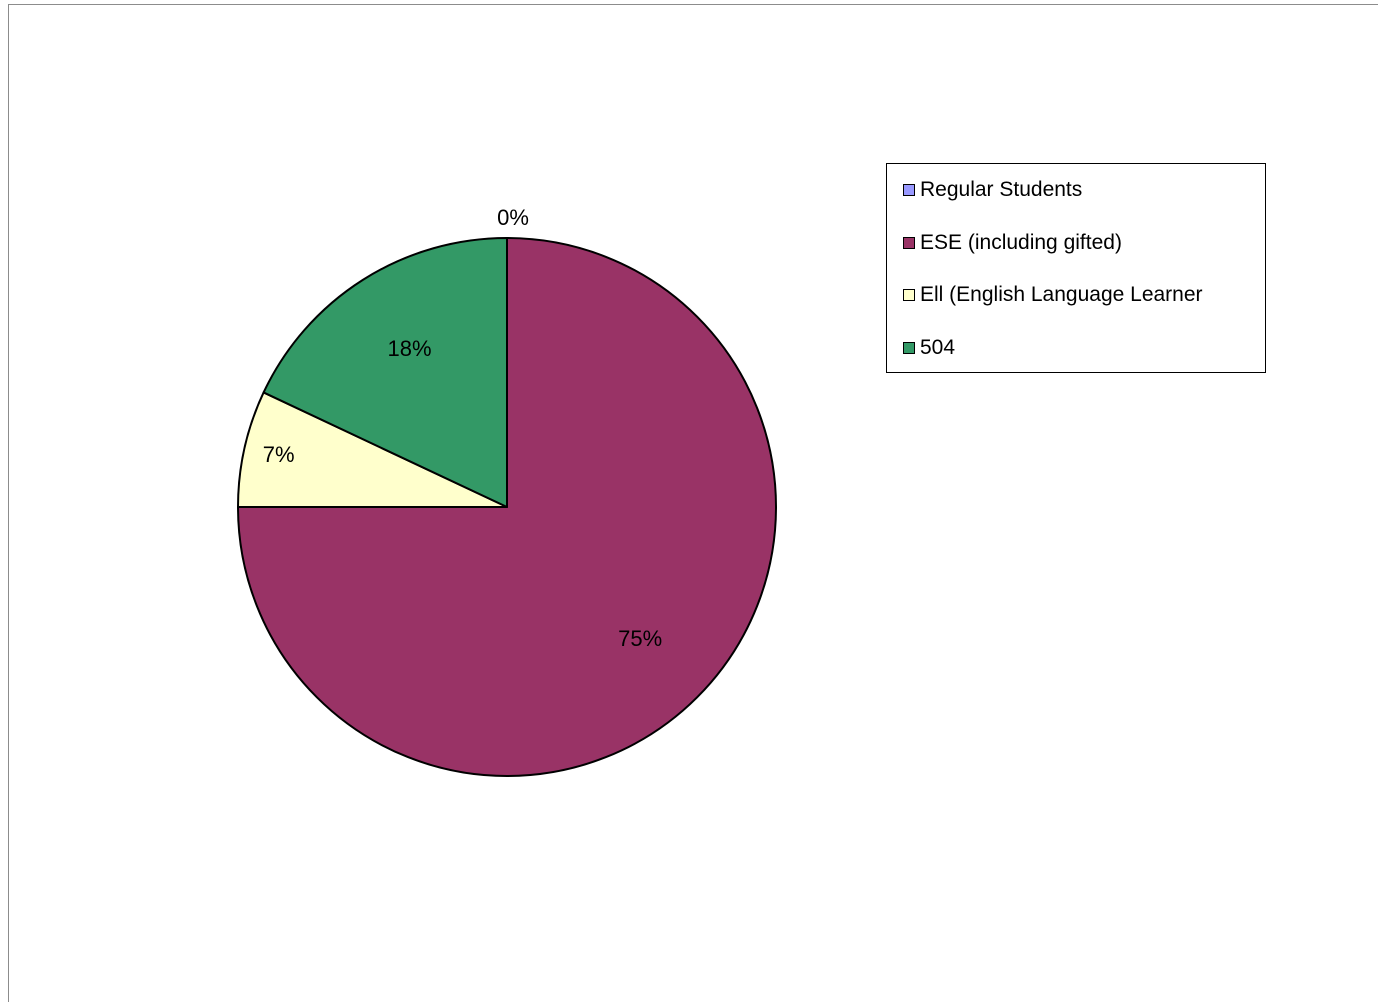 This screenshot has height=1002, width=1378. Describe the element at coordinates (1021, 242) in the screenshot. I see `legend-label: ESE (including gifted)` at that location.